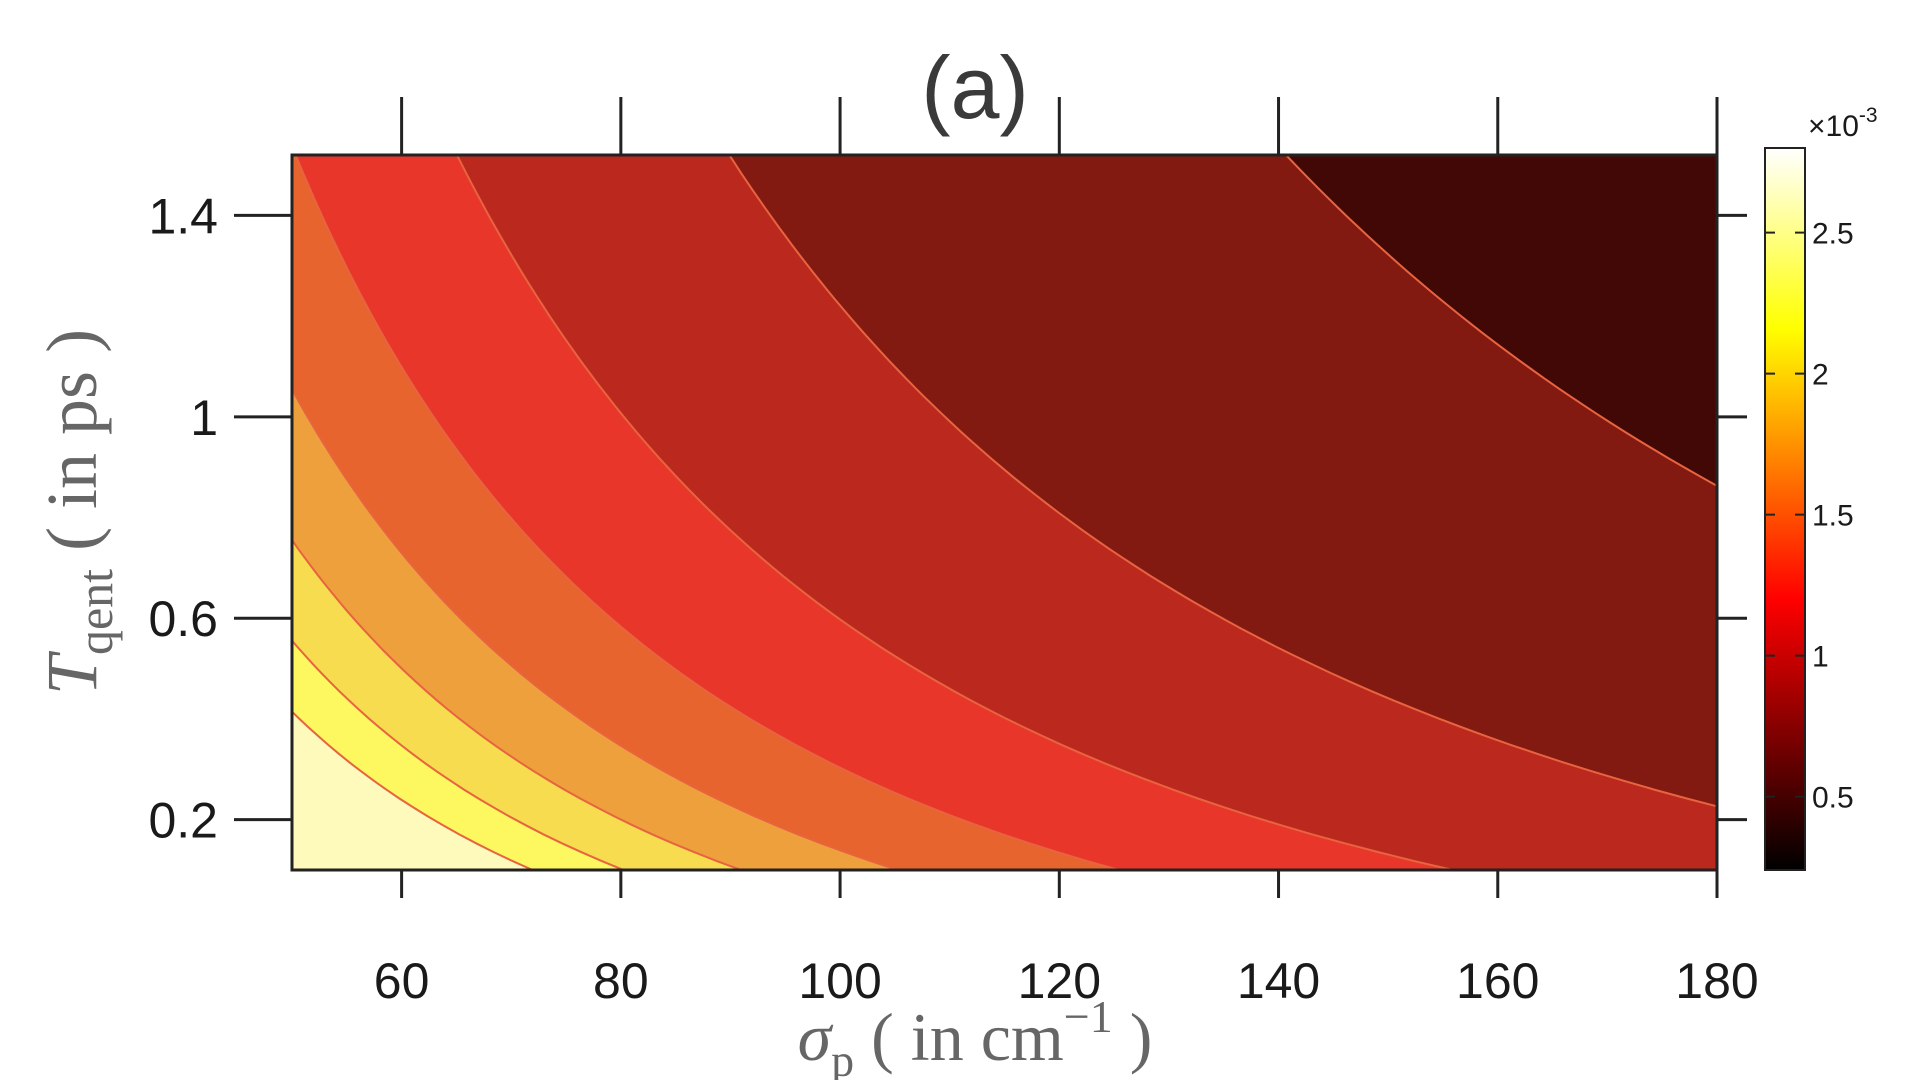 This screenshot has height=1080, width=1920. What do you see at coordinates (1133, 1037) in the screenshot?
I see `x-axis-close: )` at bounding box center [1133, 1037].